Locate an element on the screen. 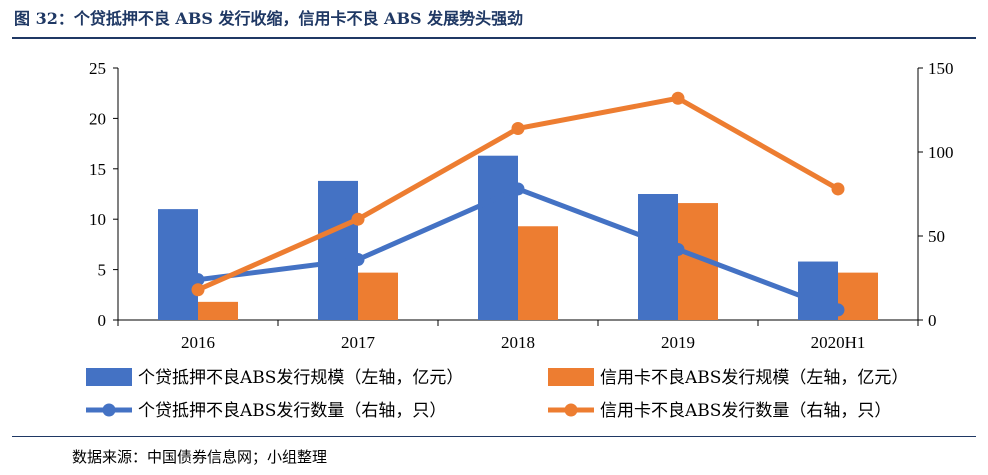 This screenshot has height=475, width=988. x-tick-label: 2018 is located at coordinates (518, 342).